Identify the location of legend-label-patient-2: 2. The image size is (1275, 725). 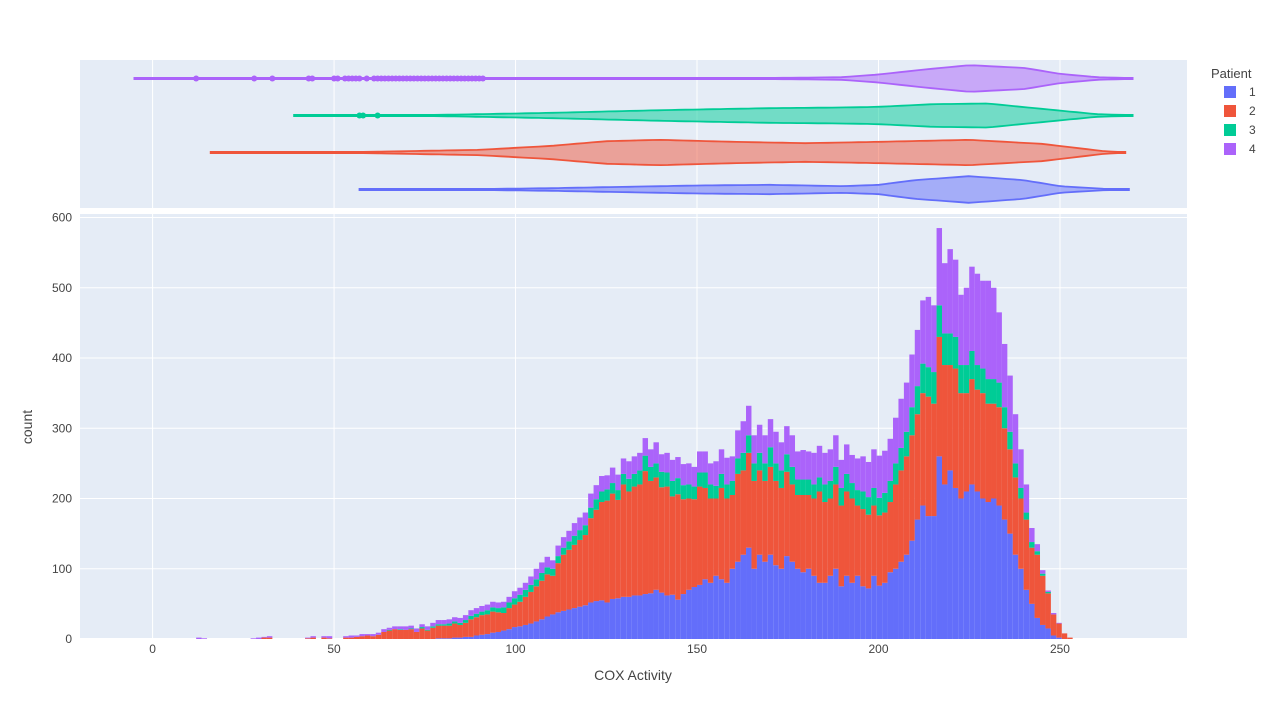
(1252, 111).